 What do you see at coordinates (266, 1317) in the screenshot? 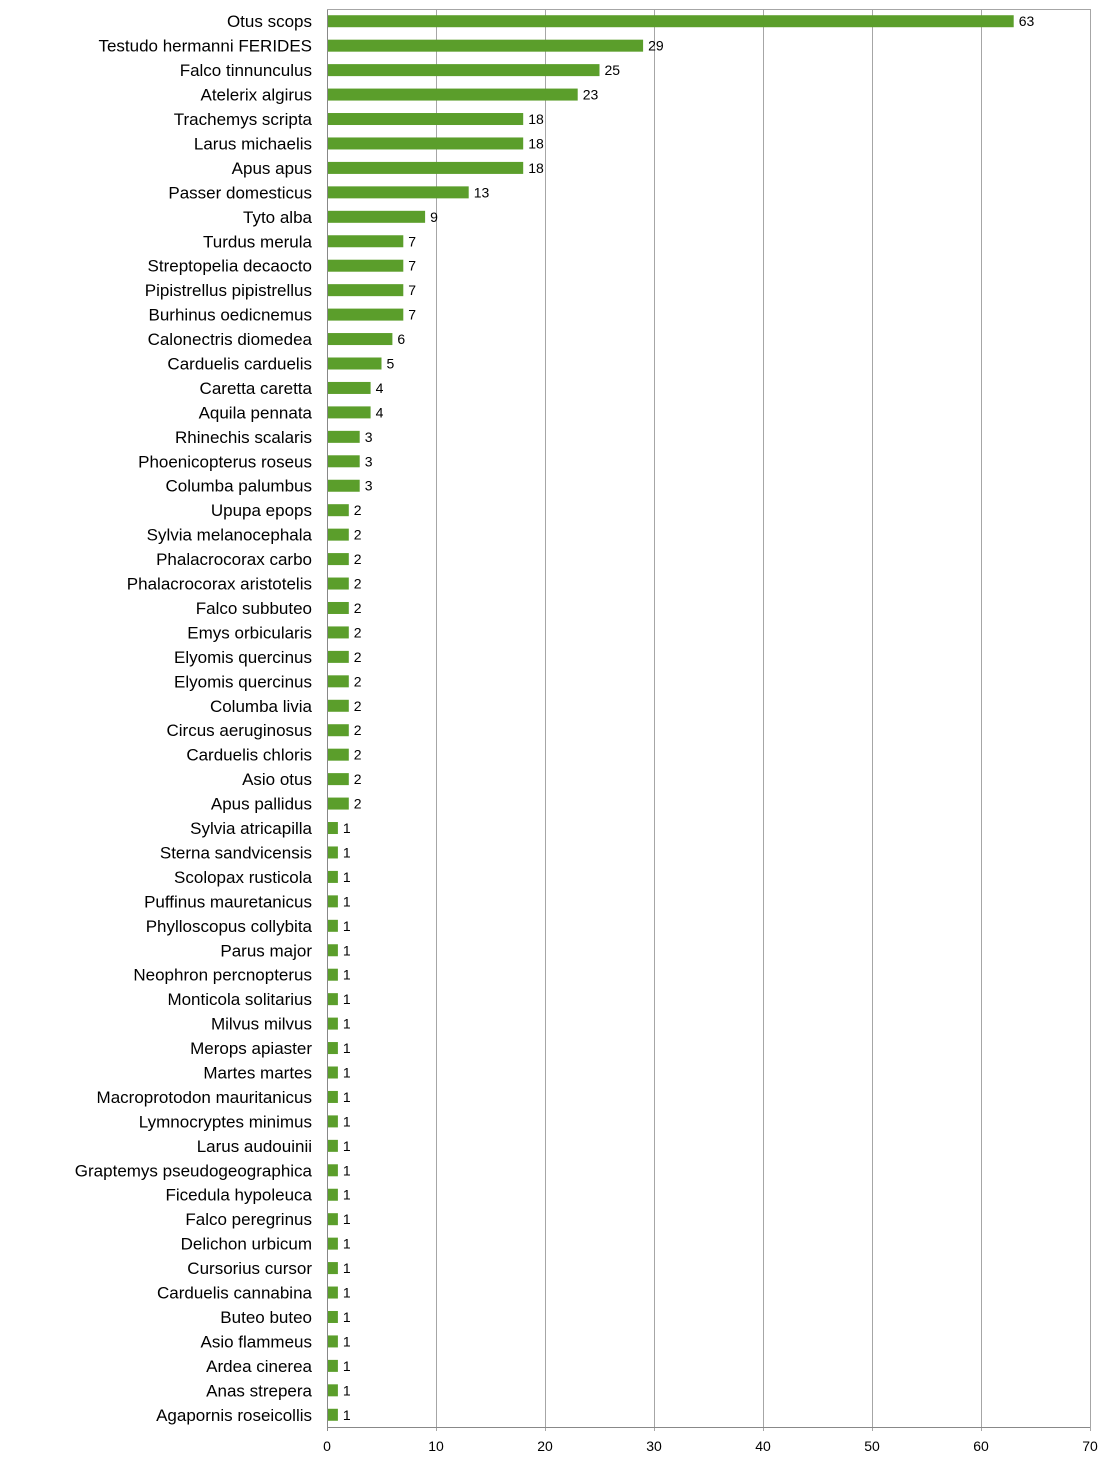
I see `category-label: Buteo buteo` at bounding box center [266, 1317].